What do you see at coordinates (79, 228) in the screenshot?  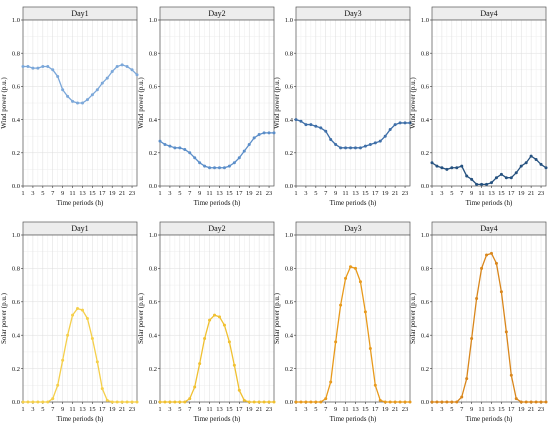 I see `panel-title: Day1` at bounding box center [79, 228].